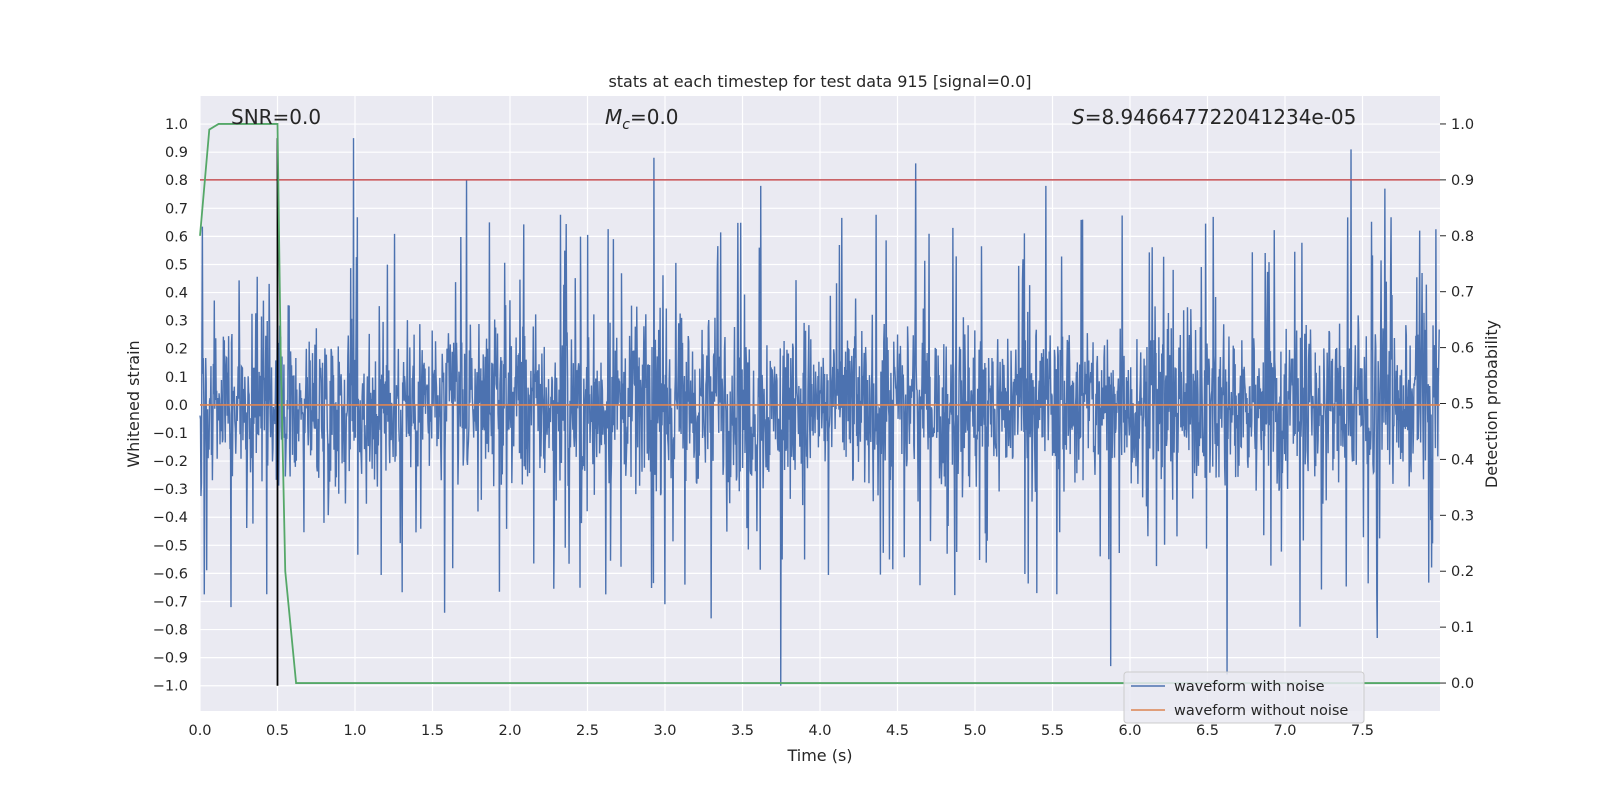  What do you see at coordinates (974, 731) in the screenshot?
I see `x-tick-label: 5.0` at bounding box center [974, 731].